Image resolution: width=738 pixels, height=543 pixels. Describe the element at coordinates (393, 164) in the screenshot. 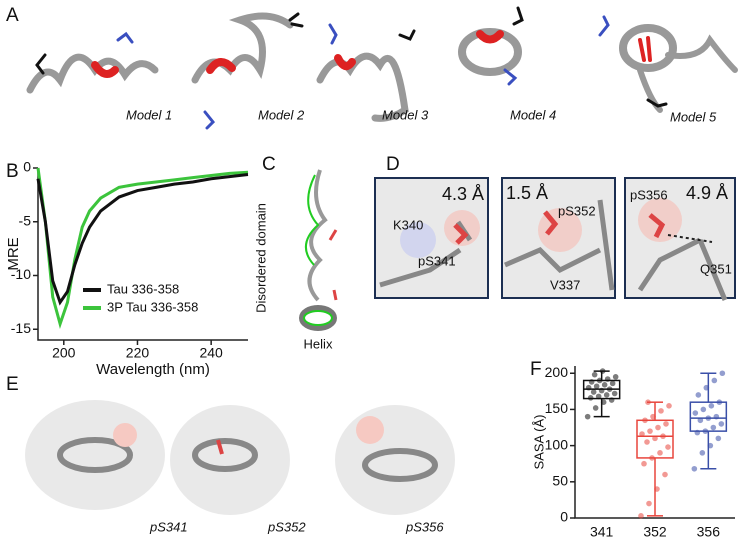

I see `panel-label: D` at that location.